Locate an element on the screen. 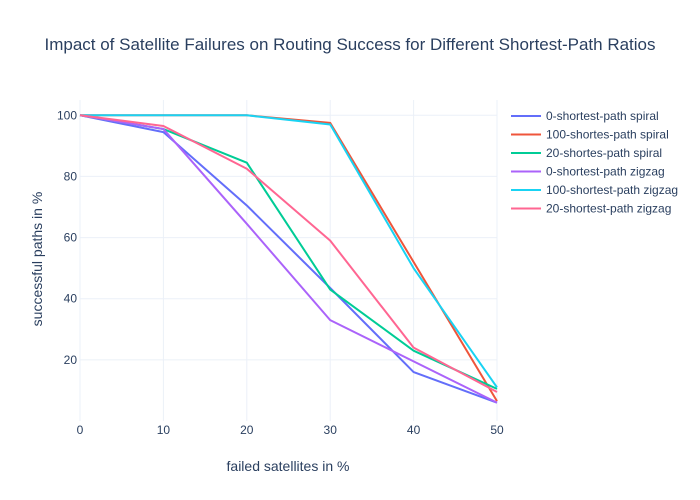  legend-label: 100-shortes-path spiral is located at coordinates (607, 135).